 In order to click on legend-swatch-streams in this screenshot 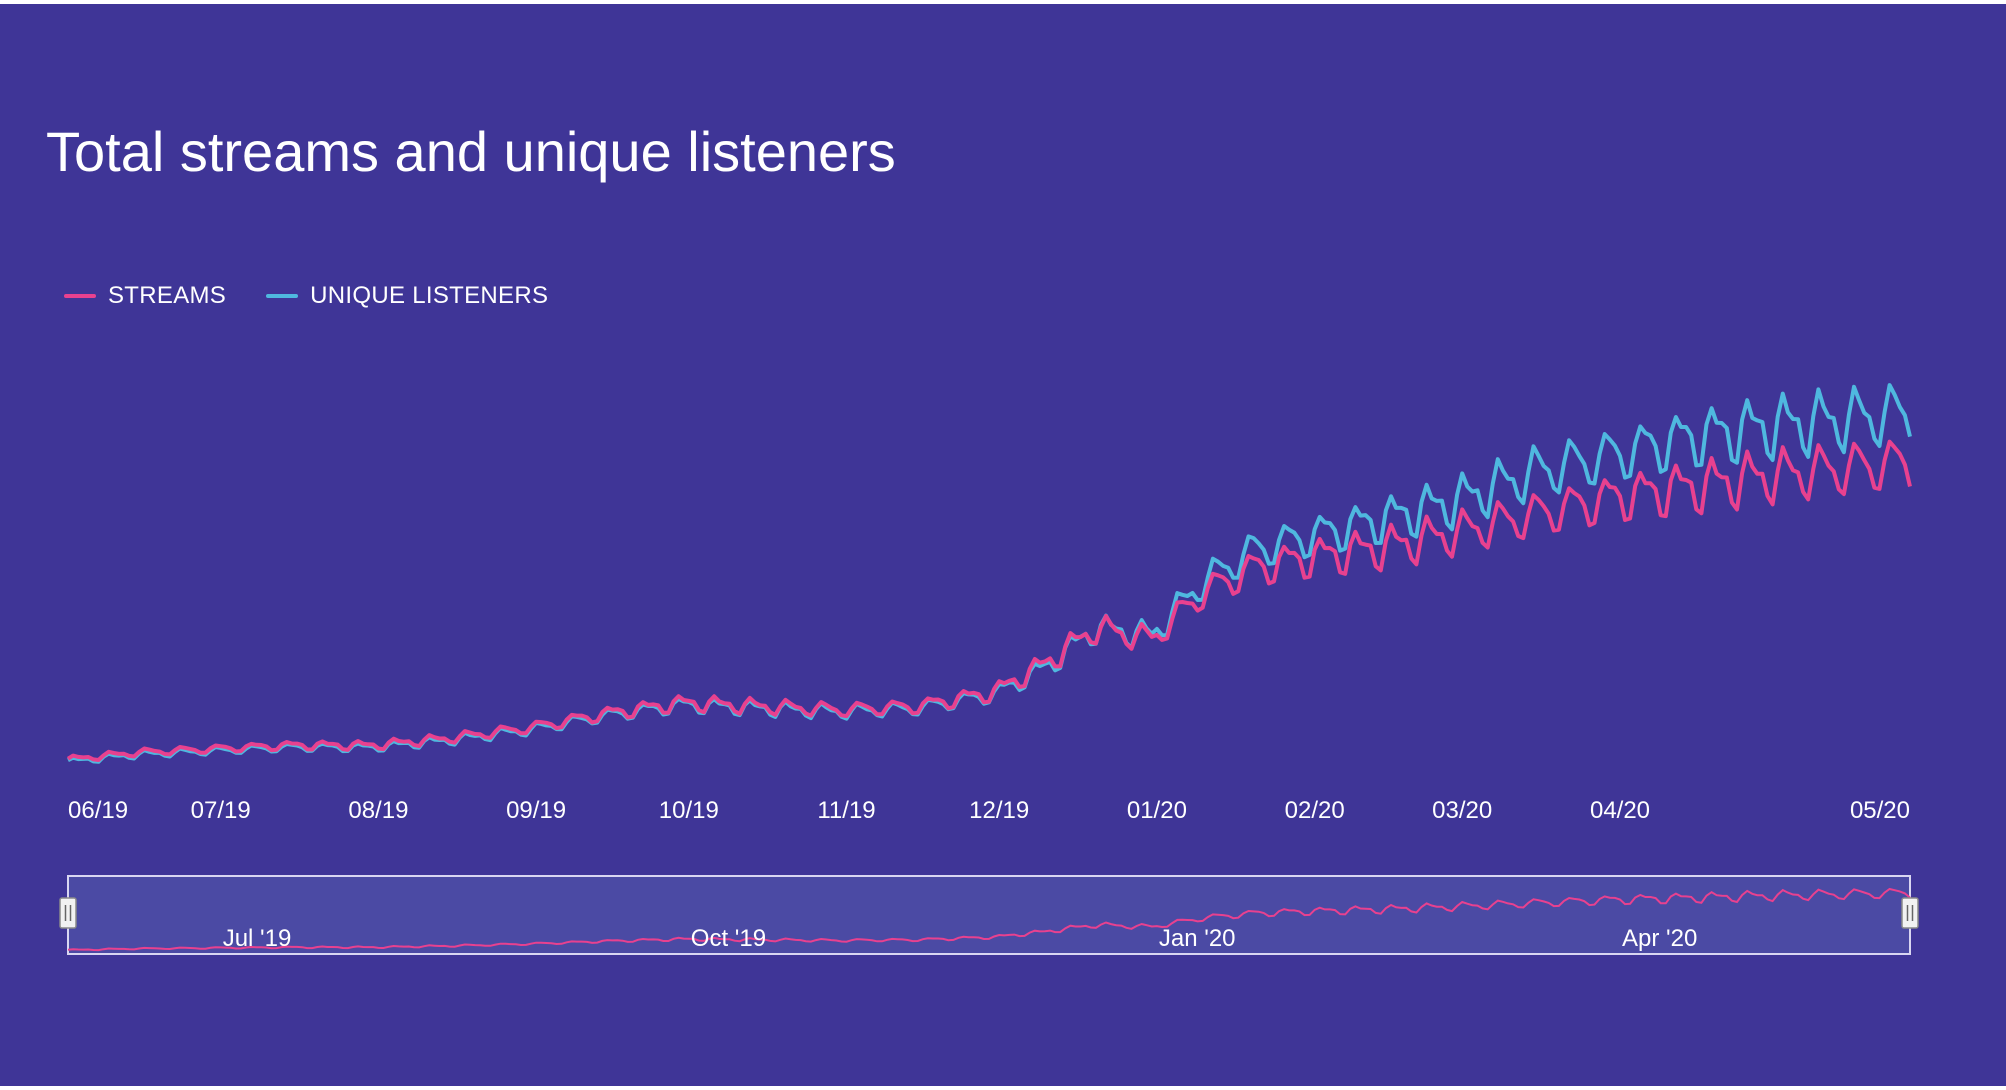, I will do `click(80, 296)`.